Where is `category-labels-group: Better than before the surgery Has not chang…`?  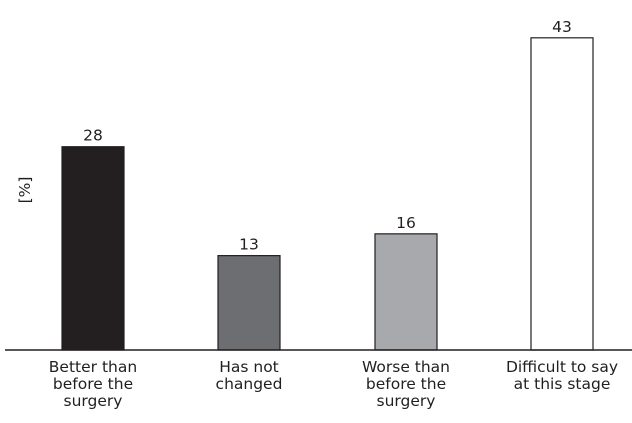 category-labels-group: Better than before the surgery Has not chang… is located at coordinates (333, 384).